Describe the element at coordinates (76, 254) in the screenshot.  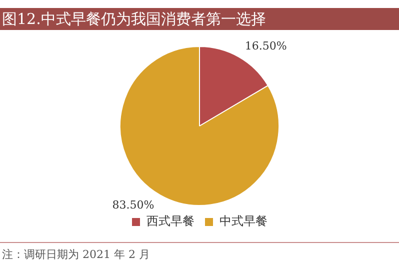
I see `text: 注：调研日期为 2021 年 2 月` at that location.